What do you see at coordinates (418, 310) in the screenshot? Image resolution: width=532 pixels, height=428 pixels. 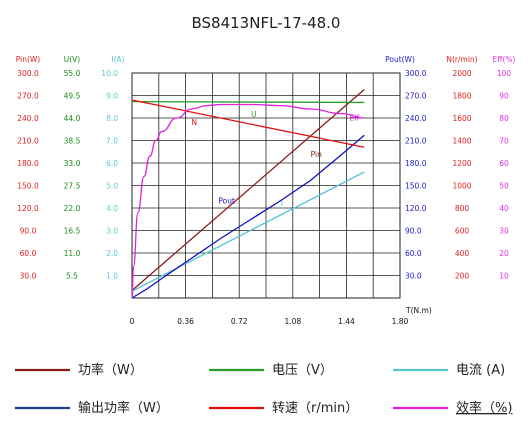 I see `x-axis-label: T(N.m)` at bounding box center [418, 310].